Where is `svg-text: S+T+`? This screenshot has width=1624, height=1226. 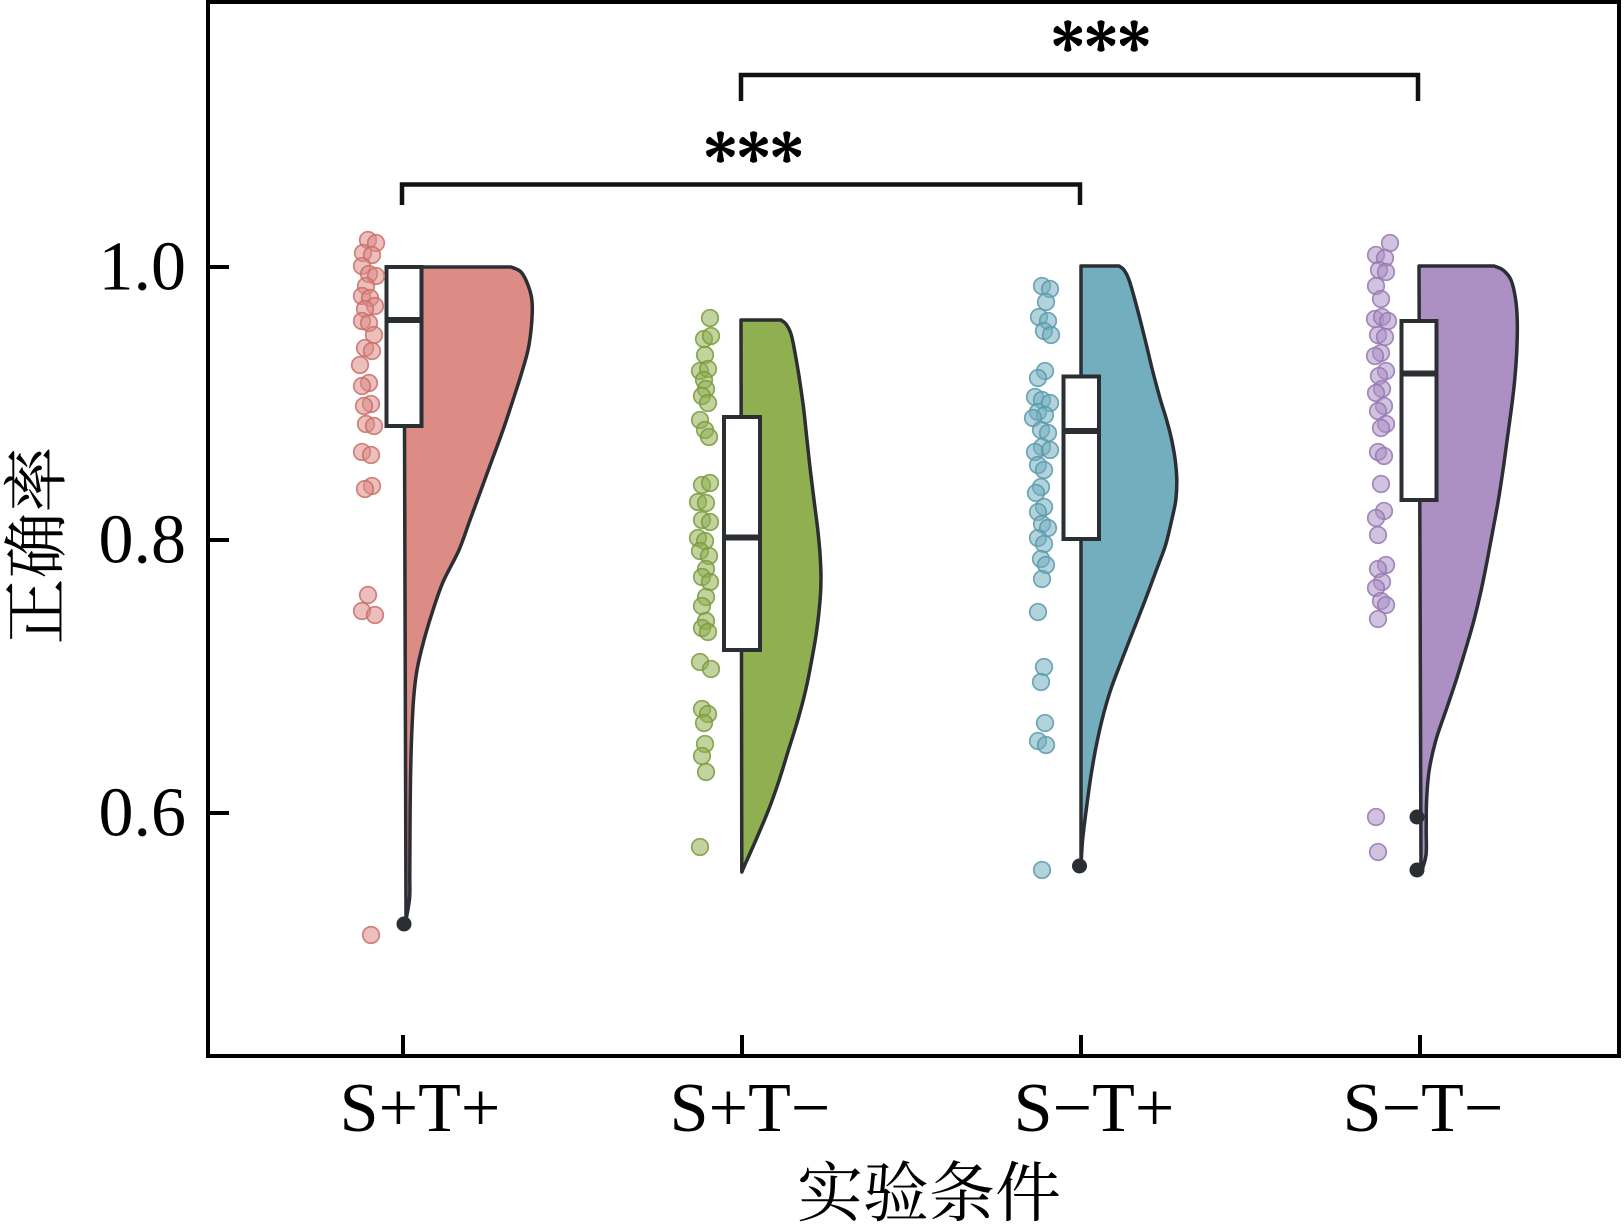 svg-text: S+T+ is located at coordinates (420, 1108).